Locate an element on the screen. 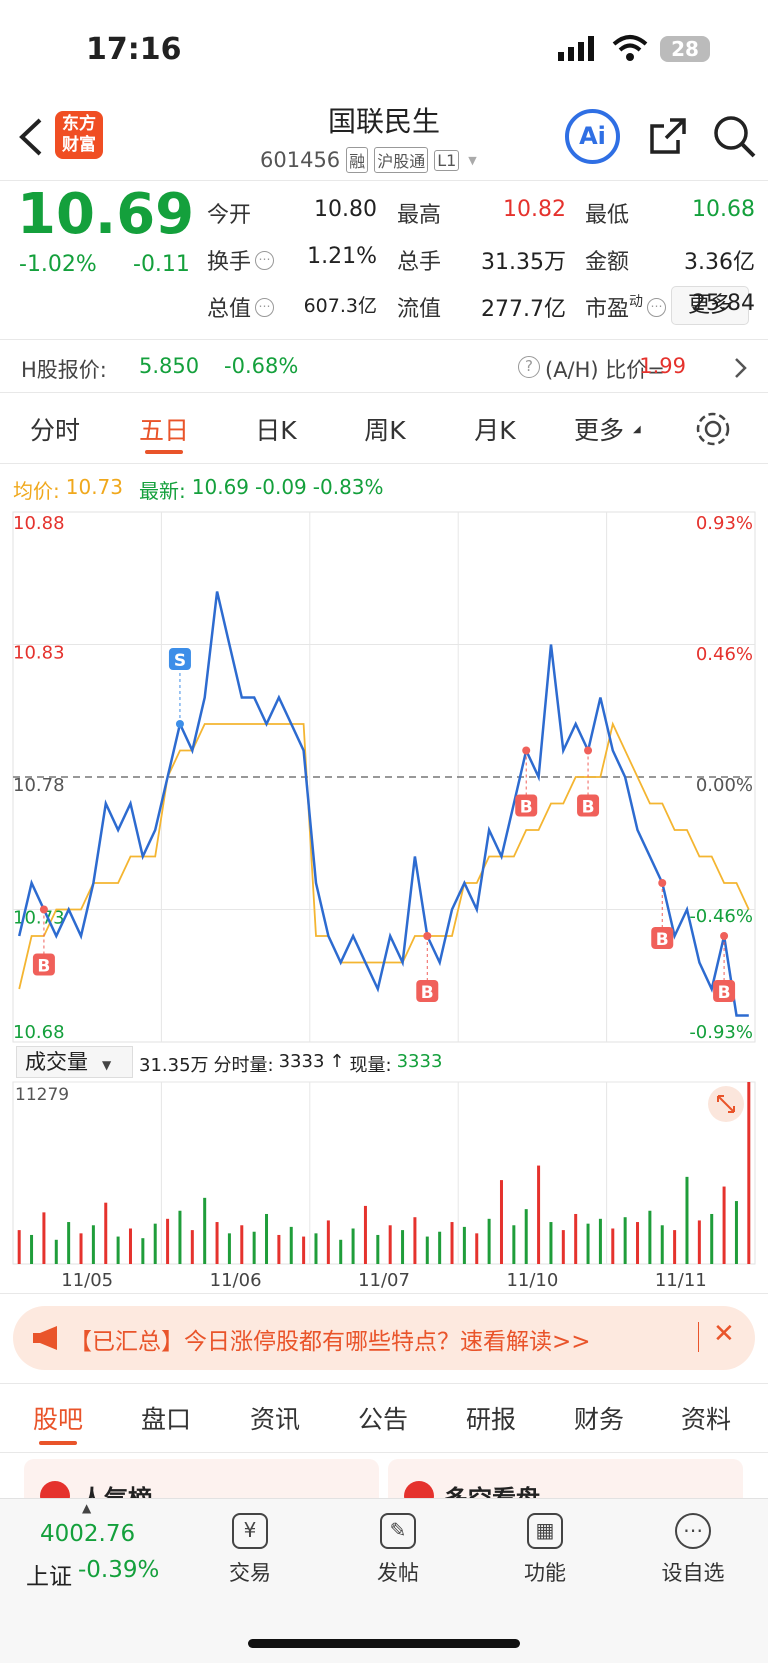 Image resolution: width=768 pixels, height=1663 pixels. trade-badge-label: B is located at coordinates (427, 993).